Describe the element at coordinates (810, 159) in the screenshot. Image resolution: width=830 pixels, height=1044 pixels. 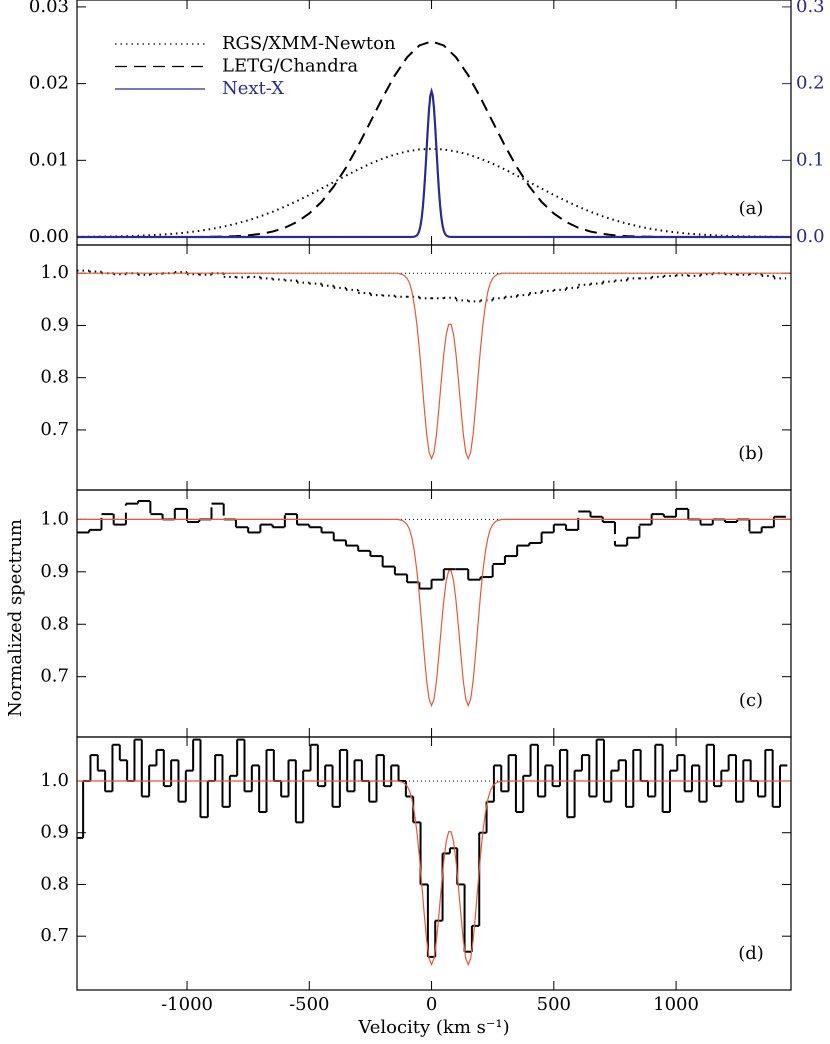
I see `y2-tick-label: 0.1` at that location.